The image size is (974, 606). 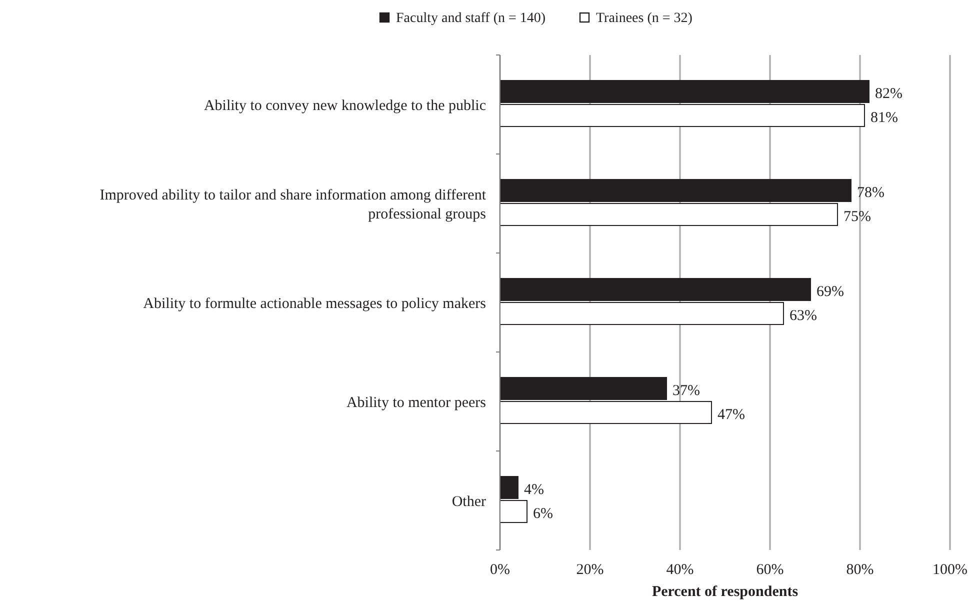 What do you see at coordinates (950, 570) in the screenshot?
I see `x-tick-label: 100%` at bounding box center [950, 570].